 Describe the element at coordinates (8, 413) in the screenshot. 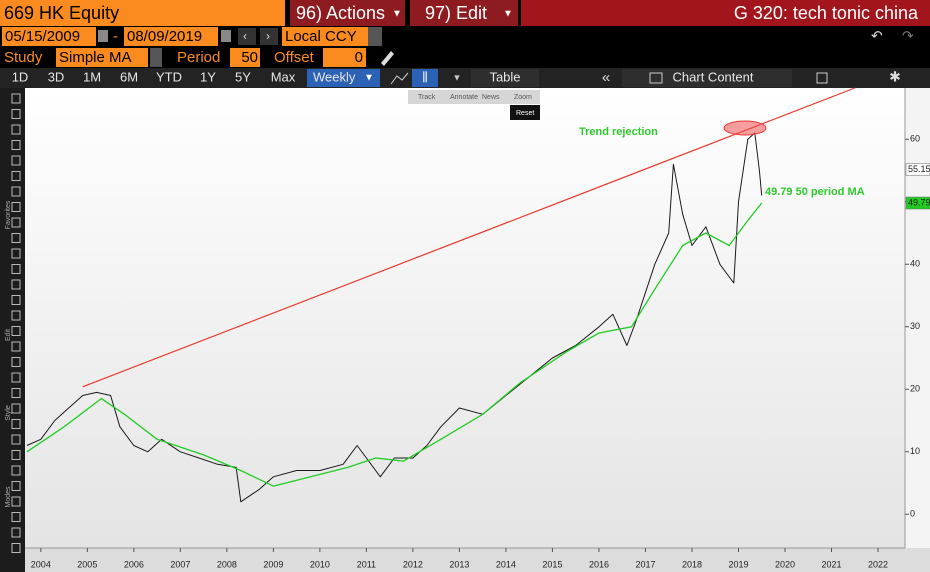

I see `side-label: Style` at that location.